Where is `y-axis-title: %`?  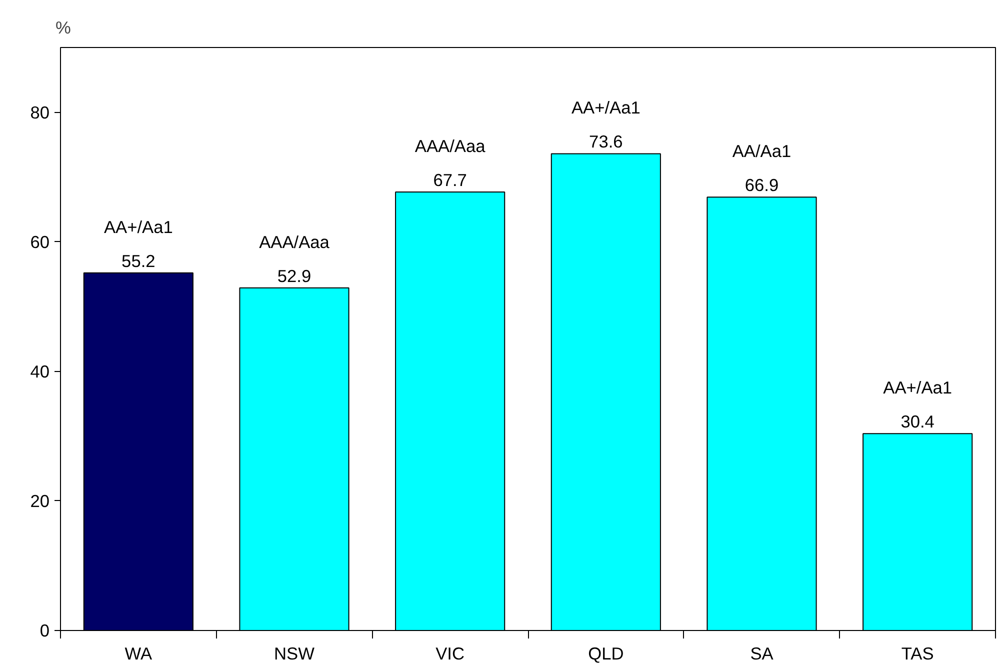 y-axis-title: % is located at coordinates (63, 28).